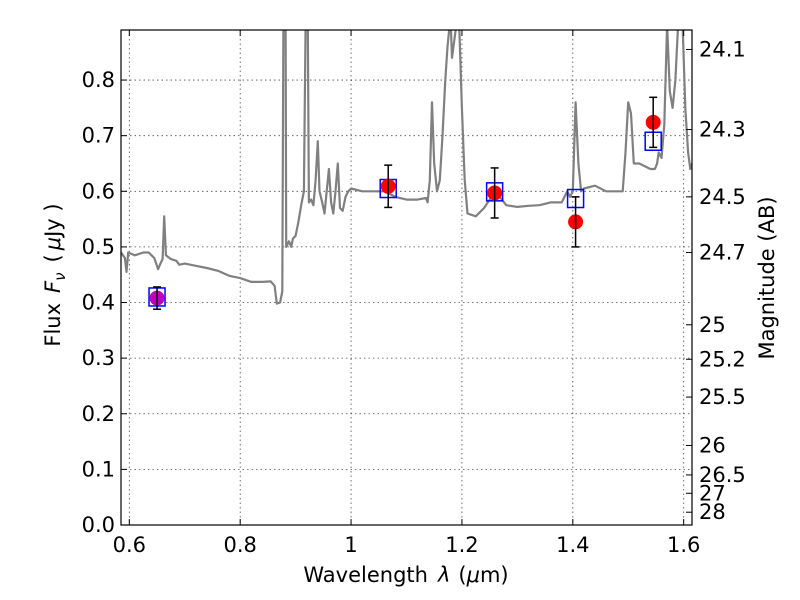  I want to click on y2-tick-label: 25, so click(712, 325).